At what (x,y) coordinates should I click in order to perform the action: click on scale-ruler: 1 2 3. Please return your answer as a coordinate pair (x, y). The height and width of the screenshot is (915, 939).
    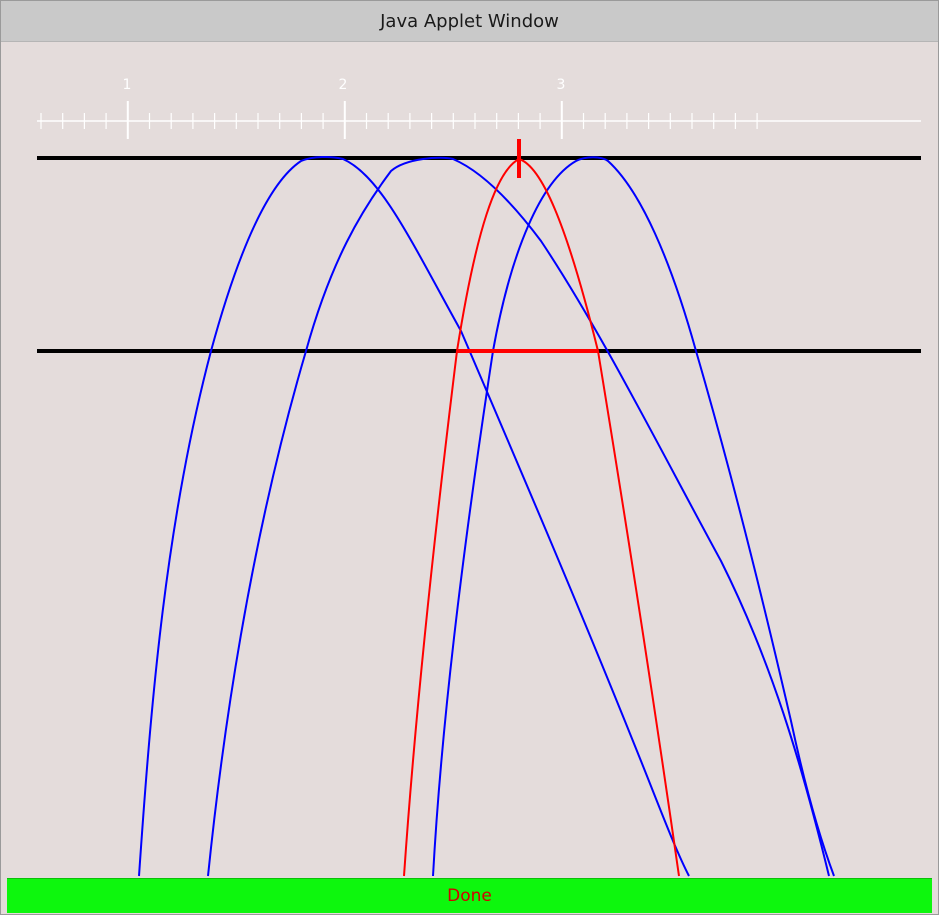
    Looking at the image, I should click on (479, 108).